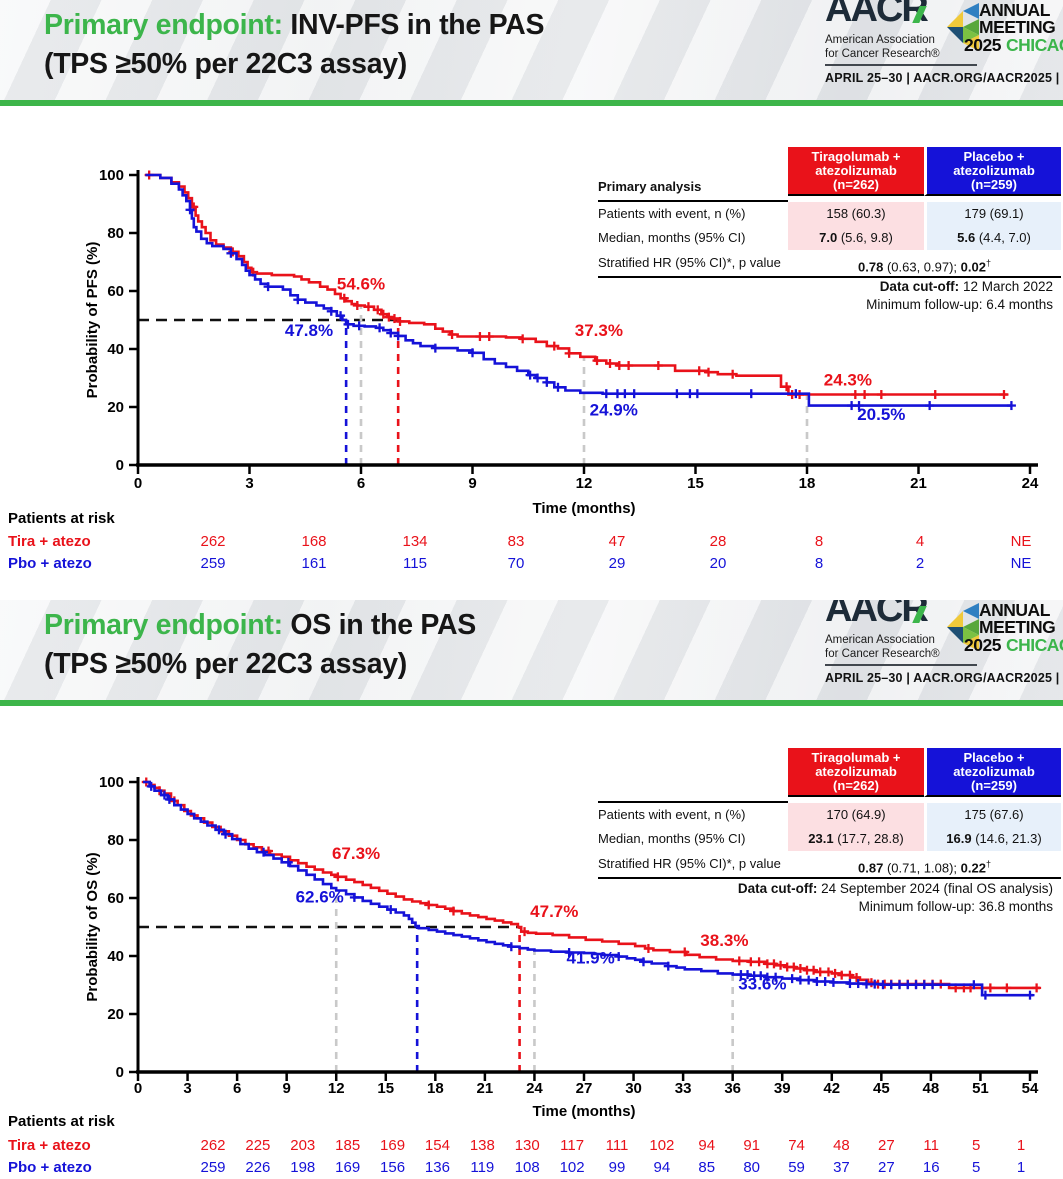  What do you see at coordinates (320, 896) in the screenshot?
I see `svg-text: 62.6%` at bounding box center [320, 896].